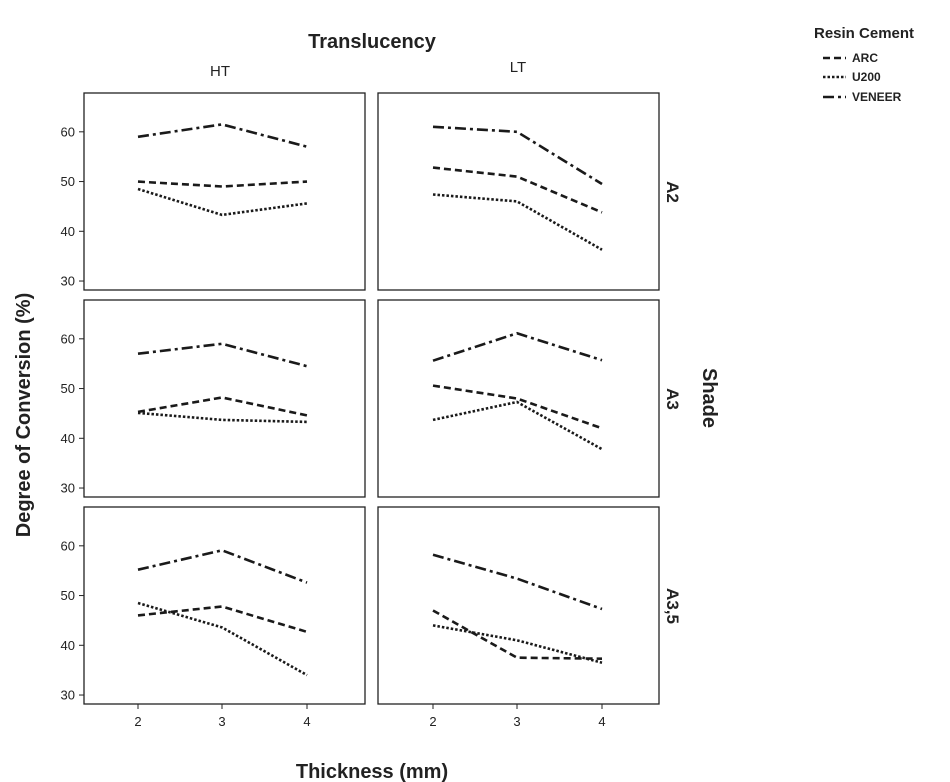  I want to click on legend-item-arc: ARC, so click(850, 58).